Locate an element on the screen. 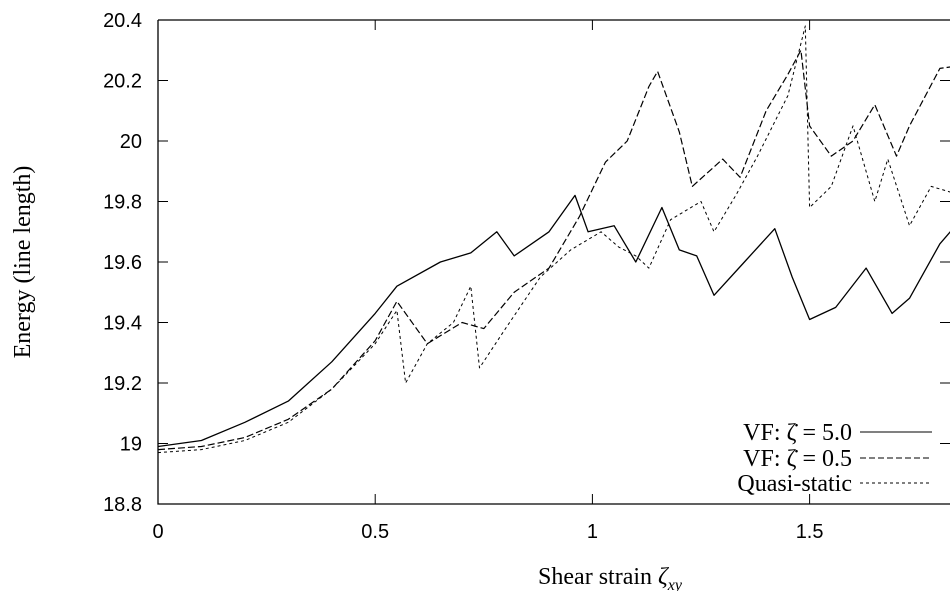  x-axis-title: Shear strain ζxy is located at coordinates (610, 577).